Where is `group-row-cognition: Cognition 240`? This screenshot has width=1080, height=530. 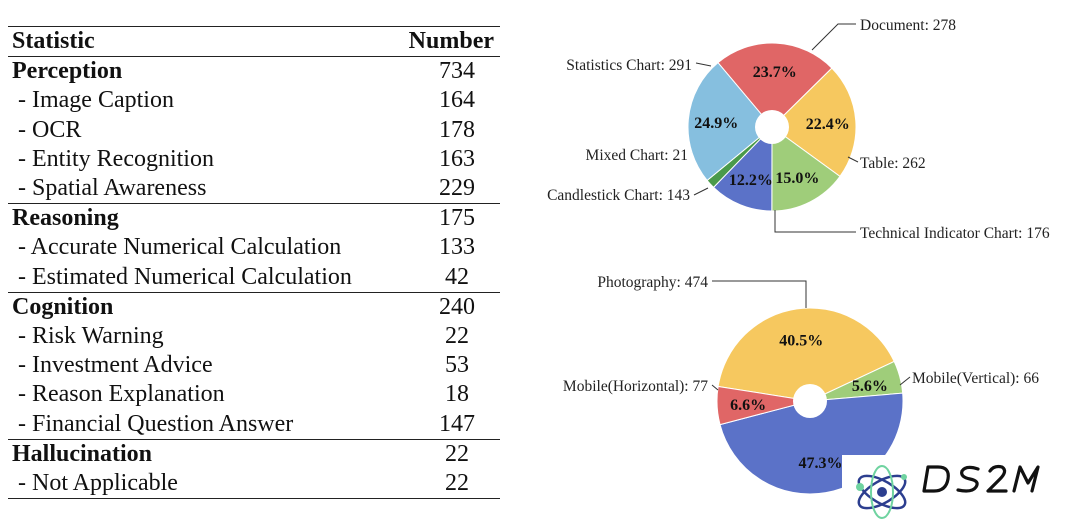
group-row-cognition: Cognition 240 is located at coordinates (254, 307).